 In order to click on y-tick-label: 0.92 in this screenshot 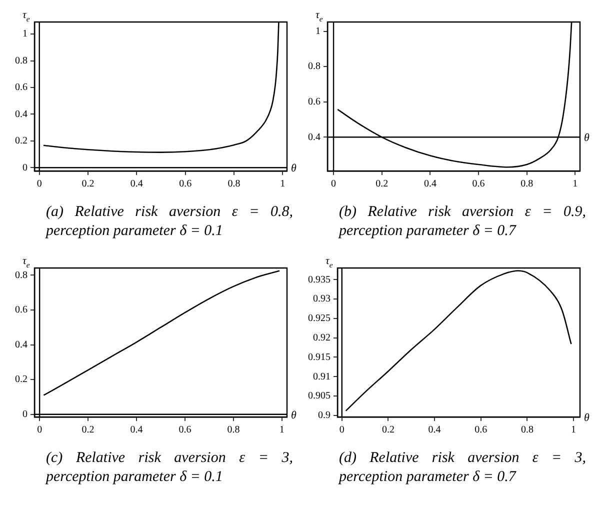, I will do `click(321, 338)`.